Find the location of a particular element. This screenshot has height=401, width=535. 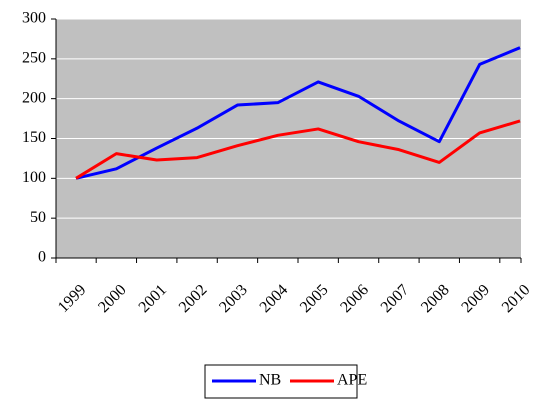

x-tick-label: 2003 is located at coordinates (233, 298).